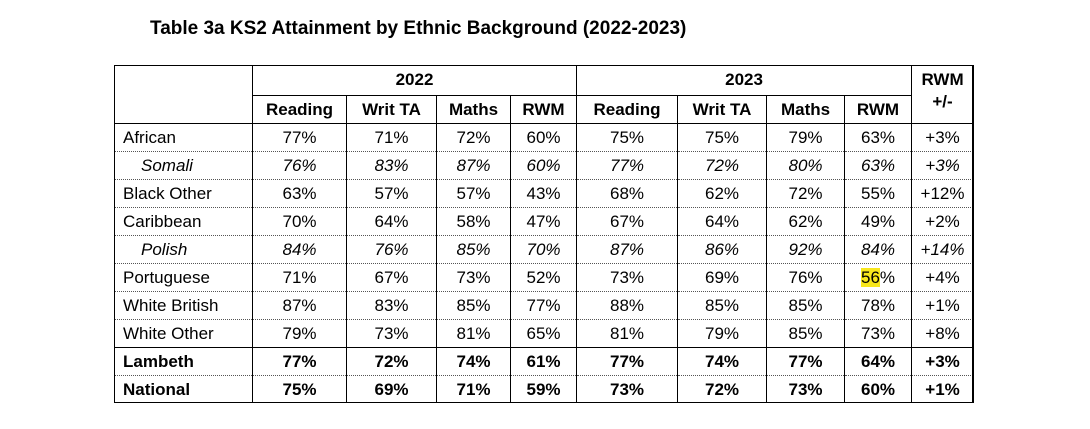  I want to click on value-cell: 83%, so click(391, 165).